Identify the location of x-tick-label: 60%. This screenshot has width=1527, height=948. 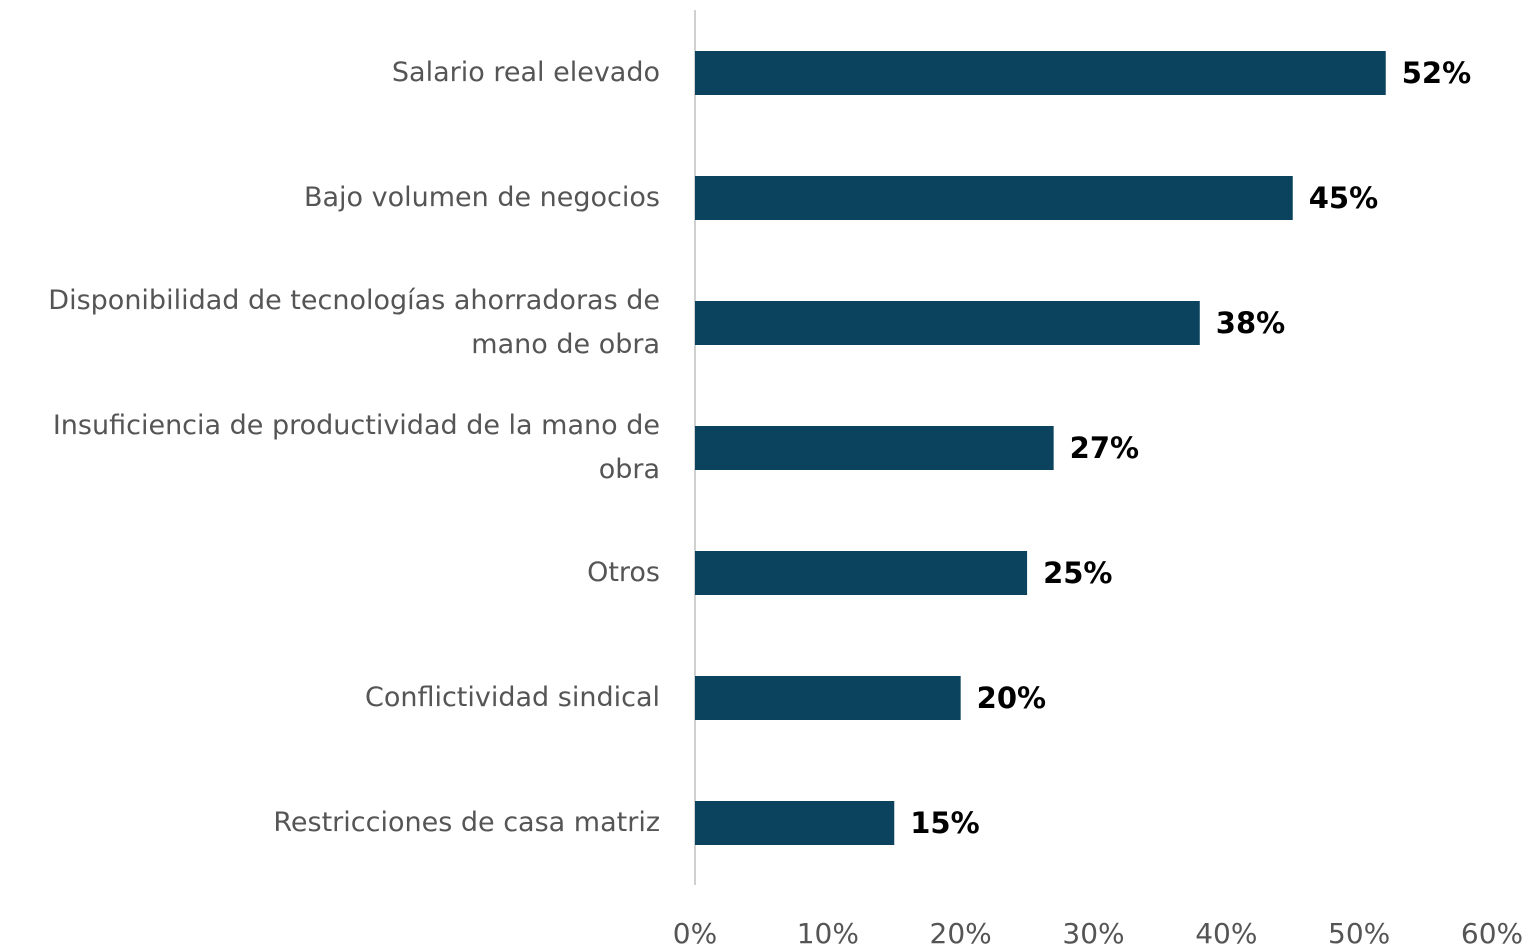
(1492, 932).